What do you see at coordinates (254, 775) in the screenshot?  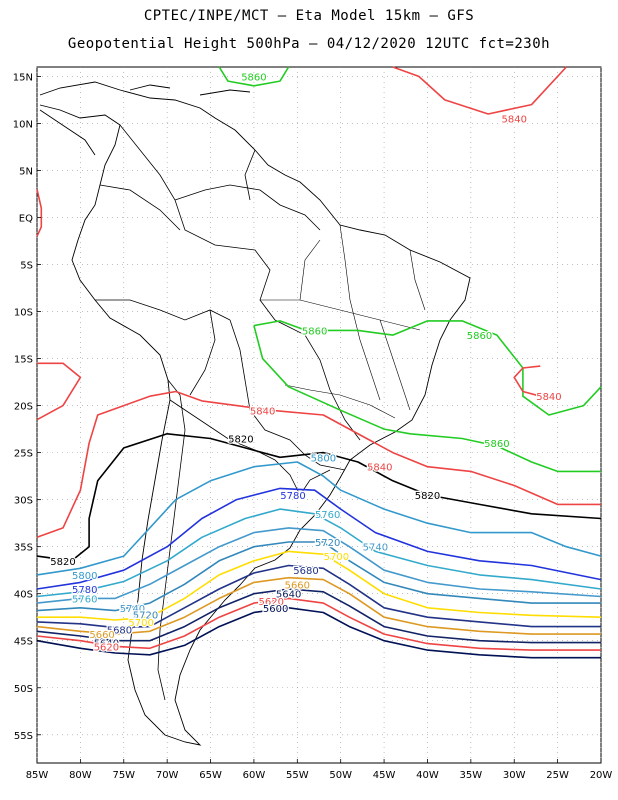 I see `lon-tick-label: 60W` at bounding box center [254, 775].